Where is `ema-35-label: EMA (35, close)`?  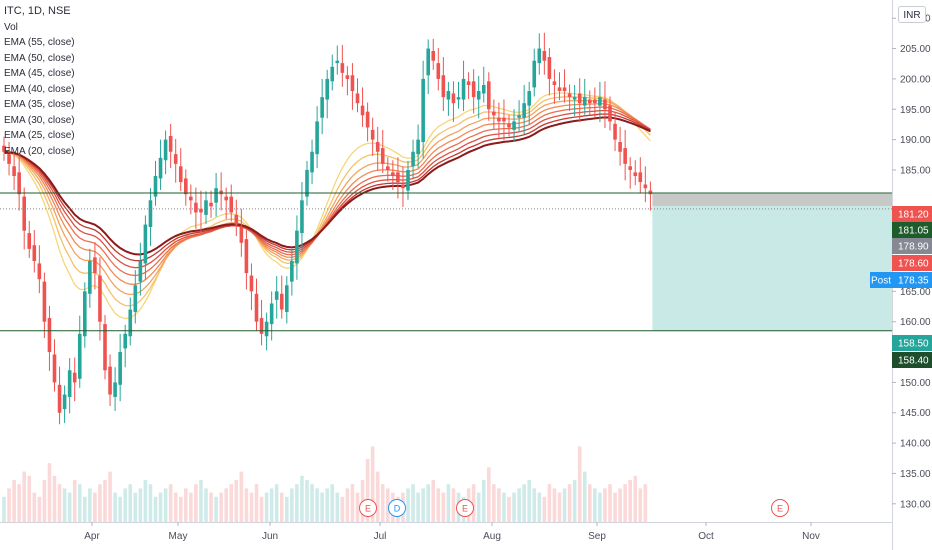 ema-35-label: EMA (35, close) is located at coordinates (39, 105).